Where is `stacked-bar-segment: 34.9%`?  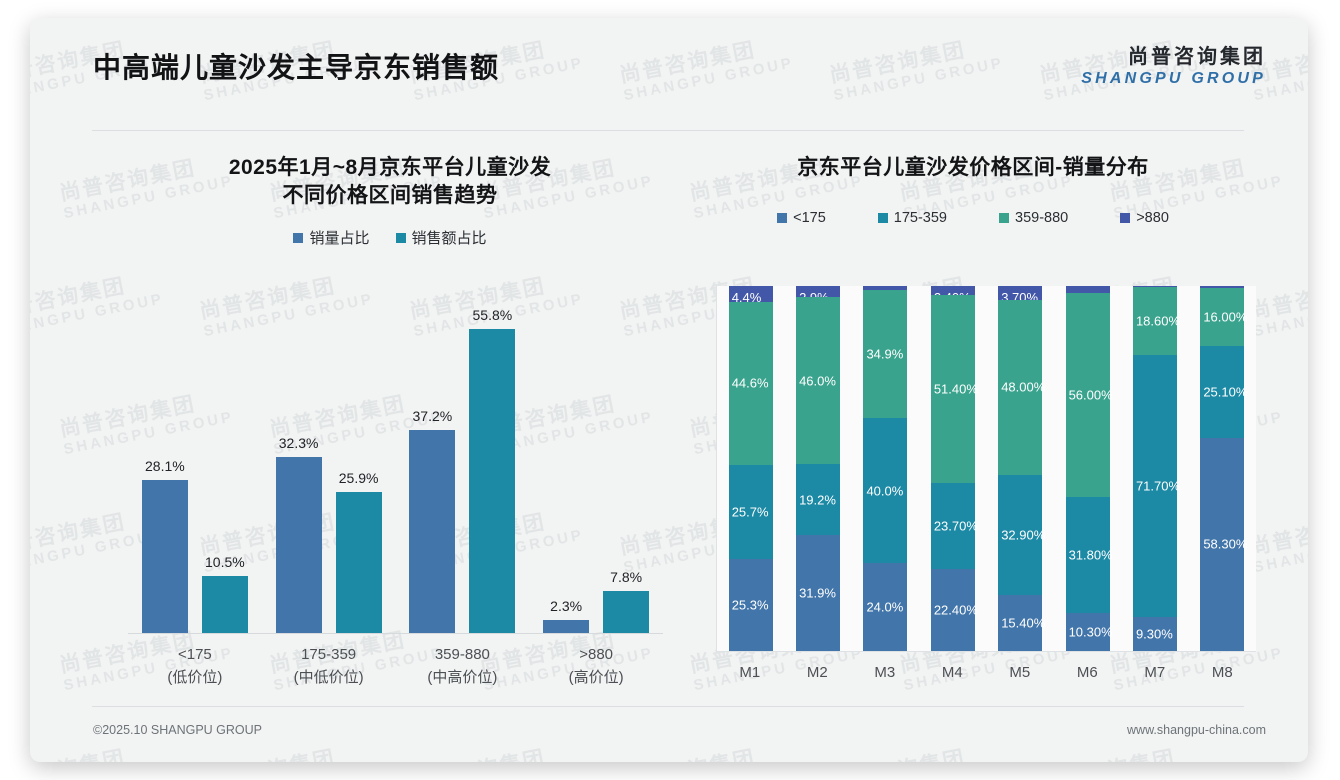
stacked-bar-segment: 34.9% is located at coordinates (885, 354).